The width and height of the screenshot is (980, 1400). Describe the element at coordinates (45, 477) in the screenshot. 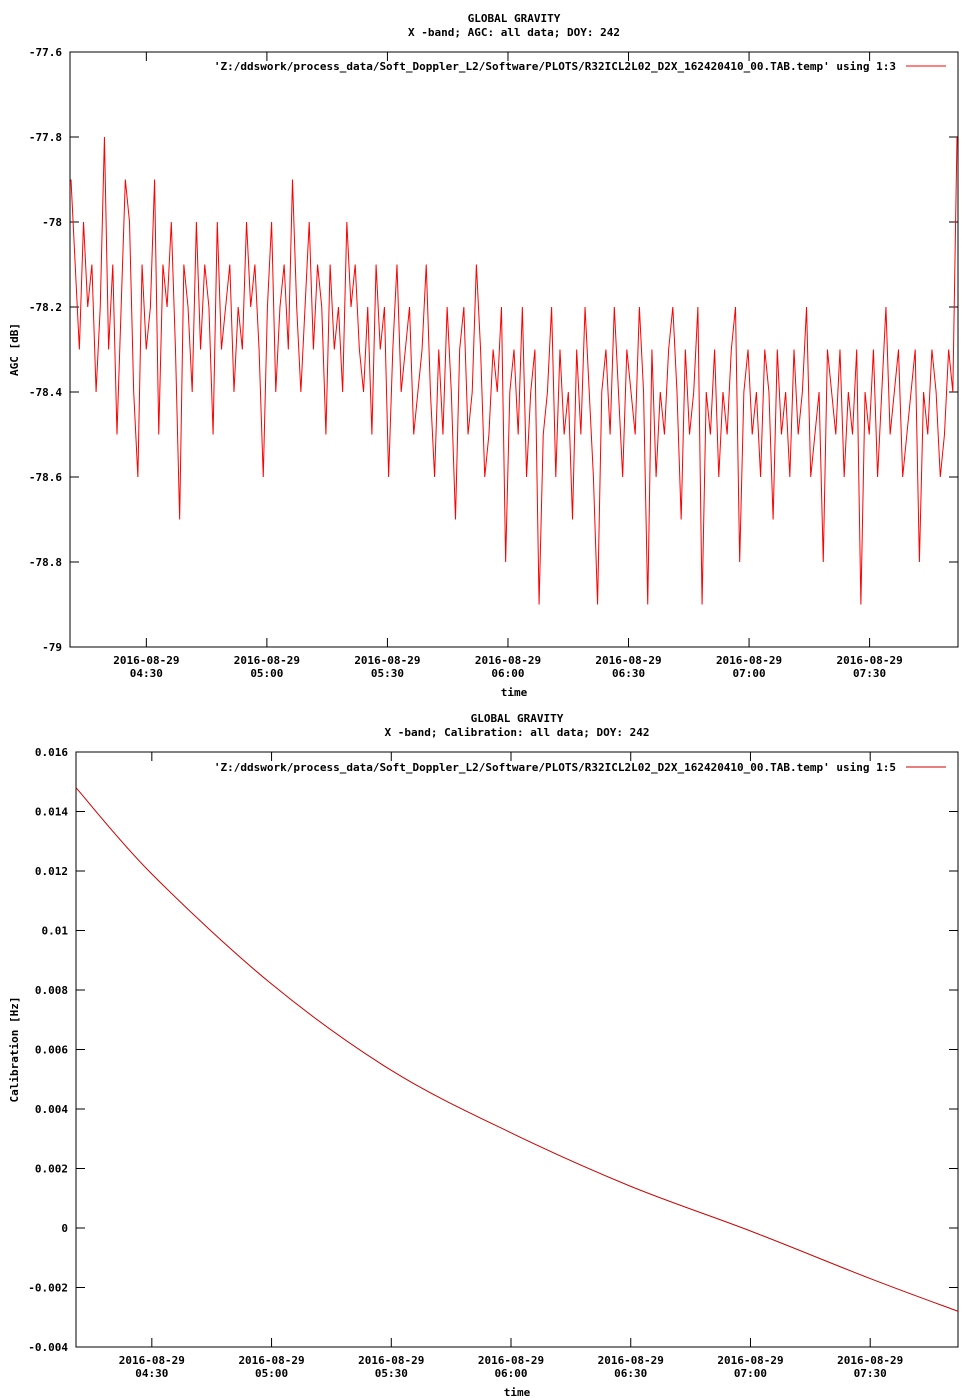

I see `y-tick-label: -78.6` at that location.